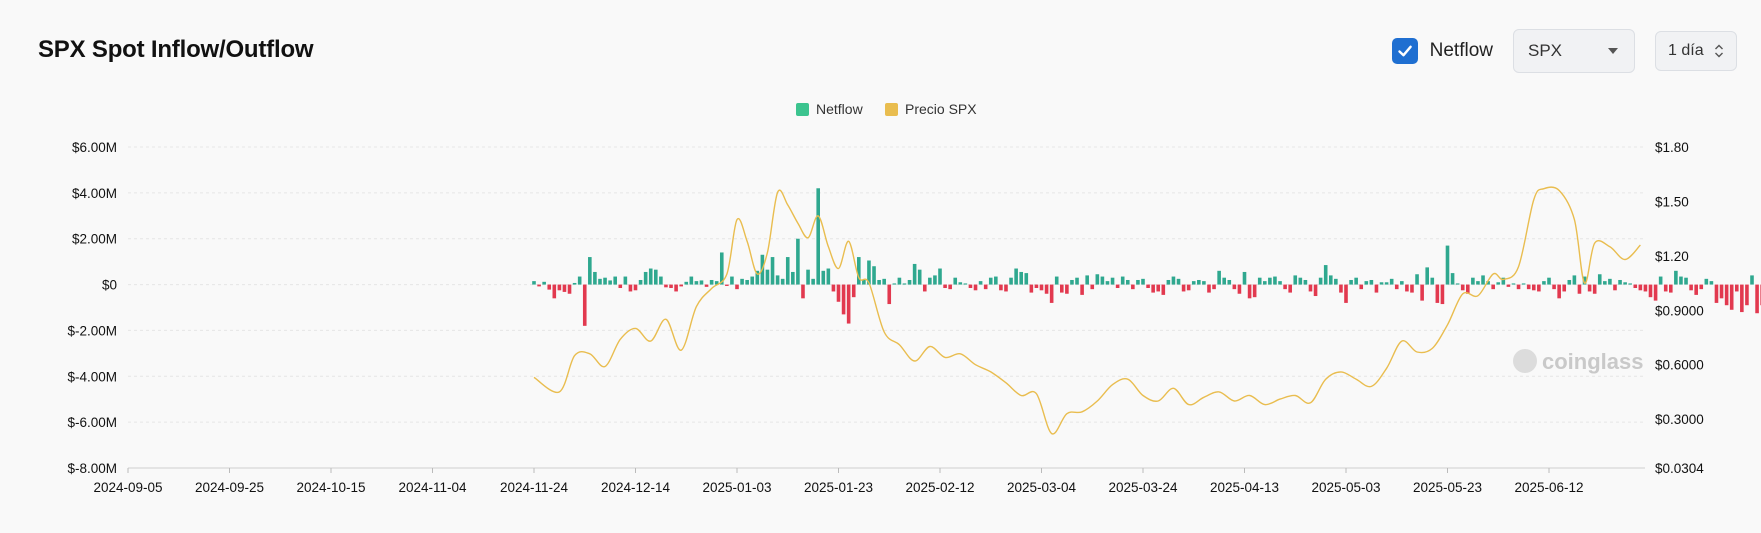 Image resolution: width=1761 pixels, height=533 pixels. Describe the element at coordinates (1442, 51) in the screenshot. I see `netflow-toggle: Netflow` at that location.